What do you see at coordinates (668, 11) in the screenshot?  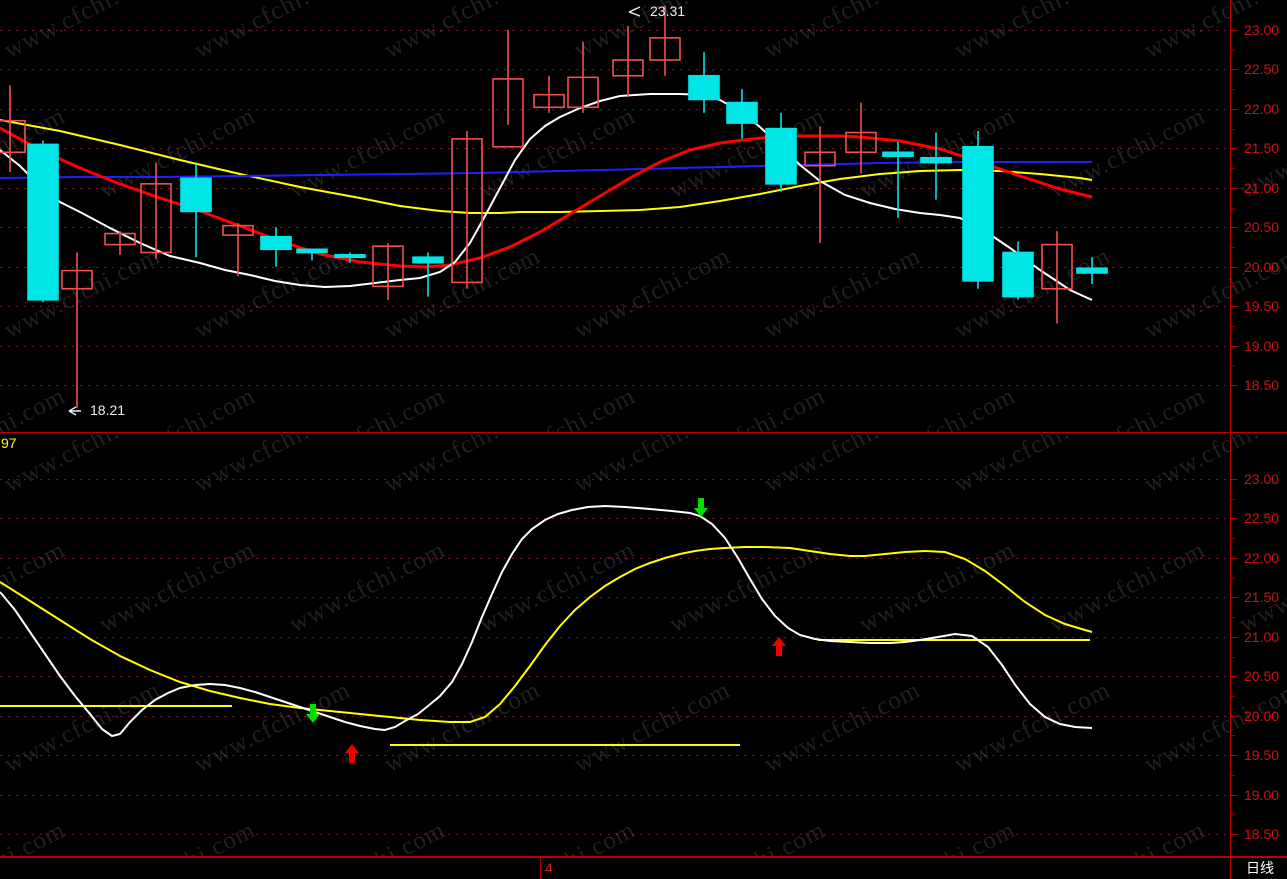 I see `high-price-value: 23.31` at bounding box center [668, 11].